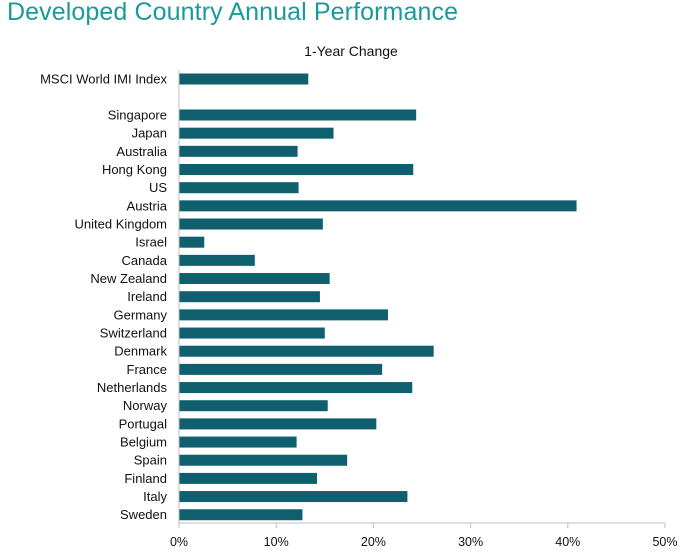 The image size is (688, 554). What do you see at coordinates (147, 296) in the screenshot?
I see `category-label: Ireland` at bounding box center [147, 296].